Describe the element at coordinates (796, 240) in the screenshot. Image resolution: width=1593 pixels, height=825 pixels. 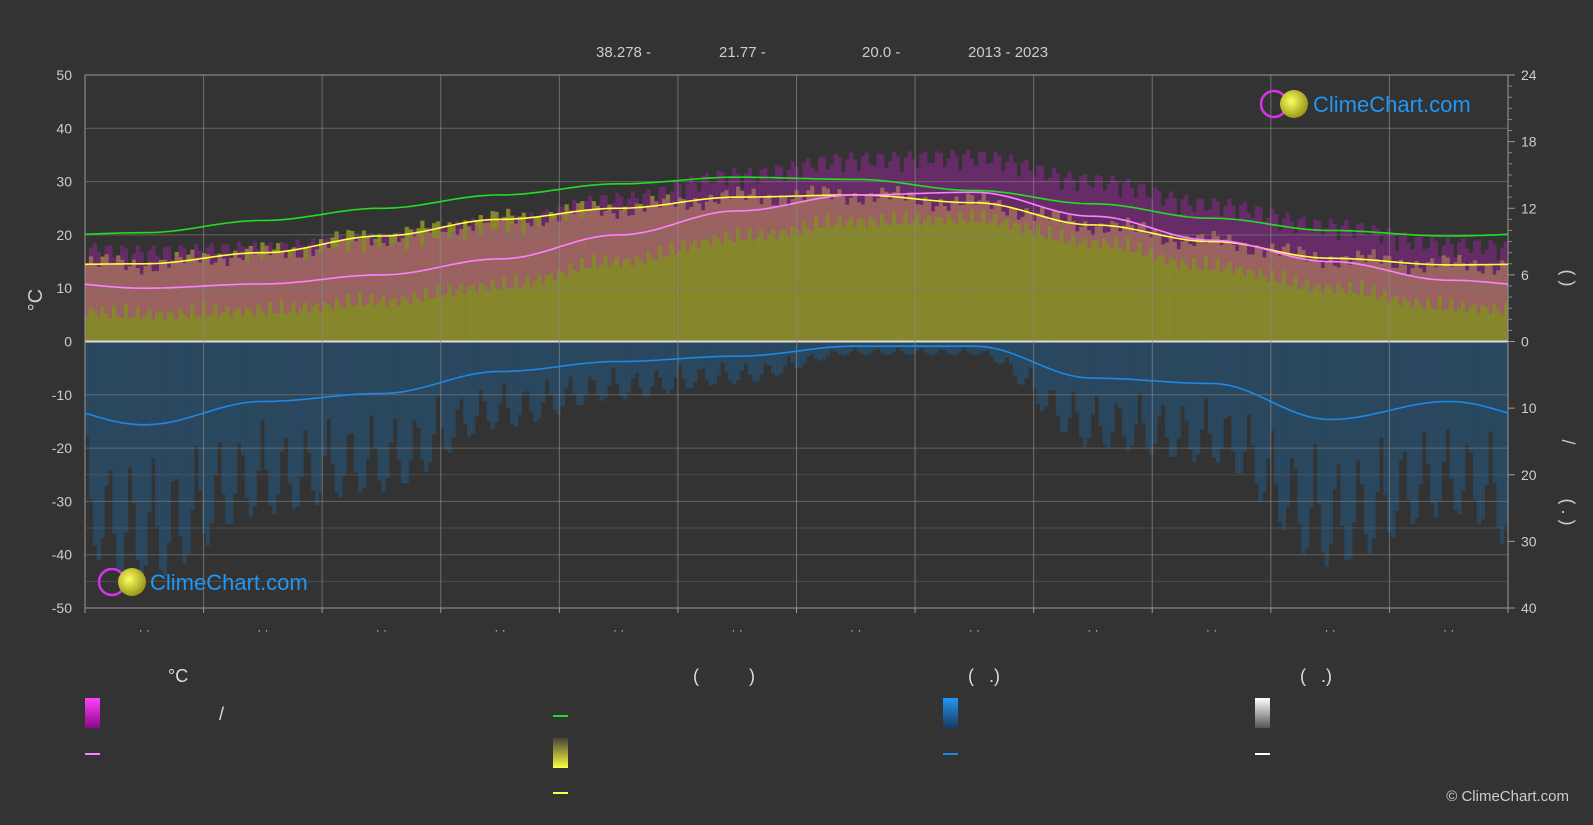
I see `avg-temperature-line` at that location.